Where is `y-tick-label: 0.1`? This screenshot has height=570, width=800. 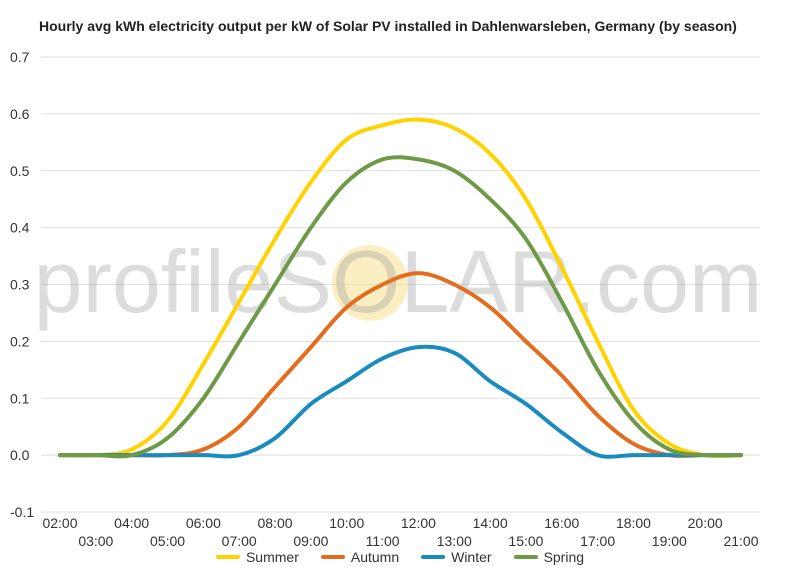
y-tick-label: 0.1 is located at coordinates (20, 398).